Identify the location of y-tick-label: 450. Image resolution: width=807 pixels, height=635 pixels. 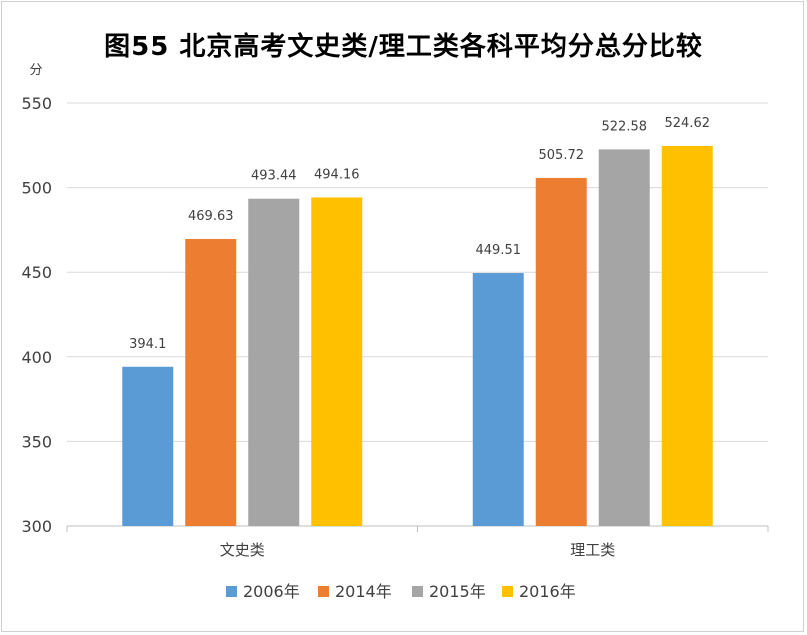
(36, 272).